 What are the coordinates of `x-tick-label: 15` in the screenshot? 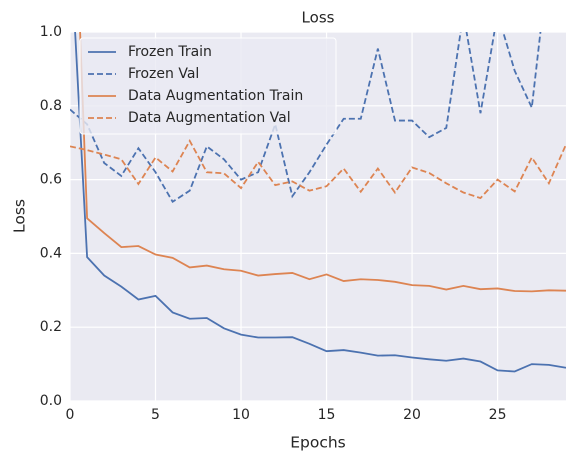 It's located at (327, 415).